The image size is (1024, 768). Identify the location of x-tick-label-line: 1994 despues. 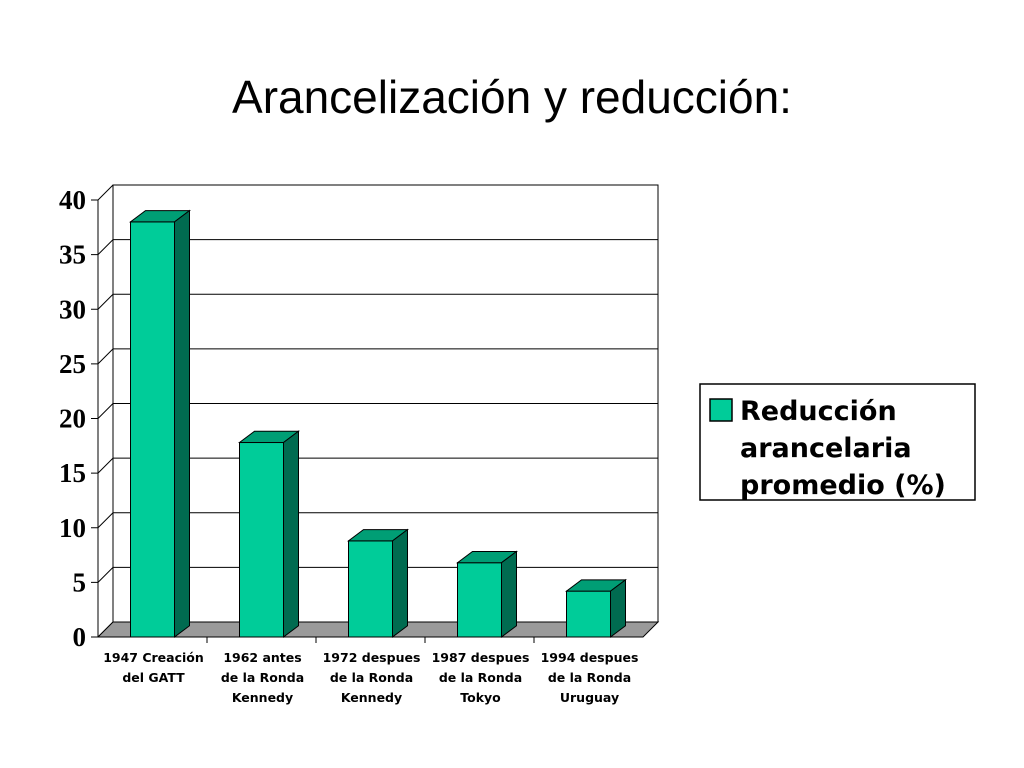
(590, 657).